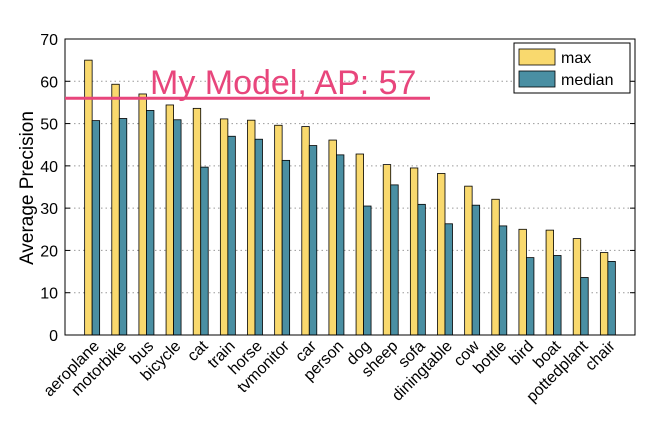 The width and height of the screenshot is (648, 441). Describe the element at coordinates (414, 251) in the screenshot. I see `bar-max-sofa` at that location.